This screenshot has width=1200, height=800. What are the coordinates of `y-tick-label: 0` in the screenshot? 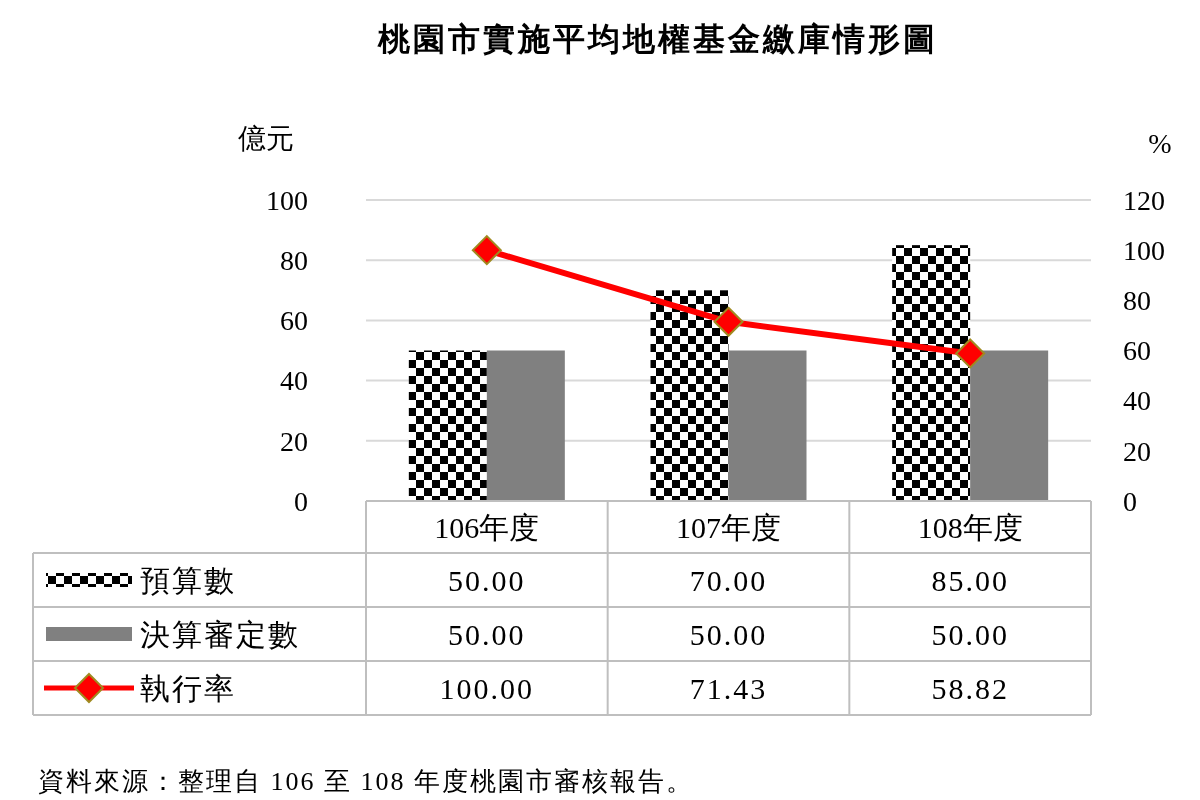 It's located at (301, 501).